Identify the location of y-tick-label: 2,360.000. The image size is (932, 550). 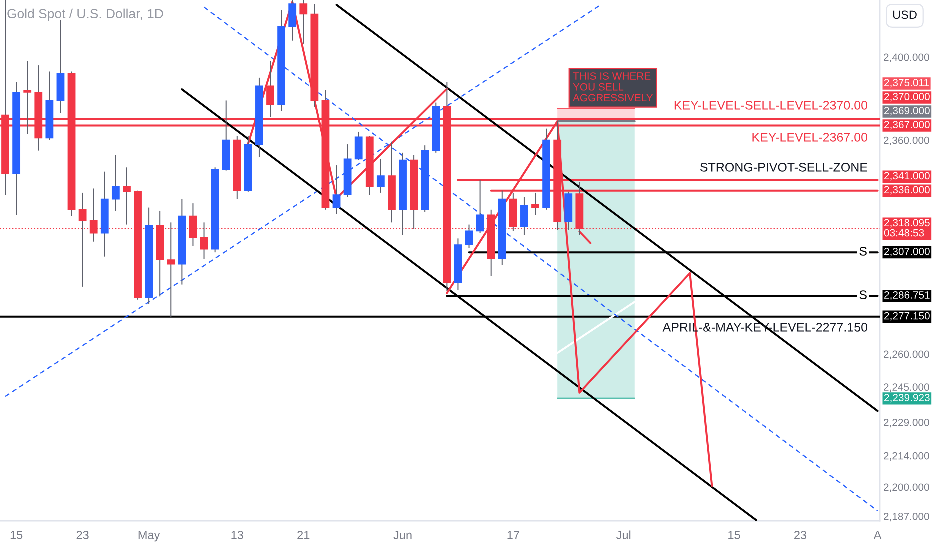
(907, 141).